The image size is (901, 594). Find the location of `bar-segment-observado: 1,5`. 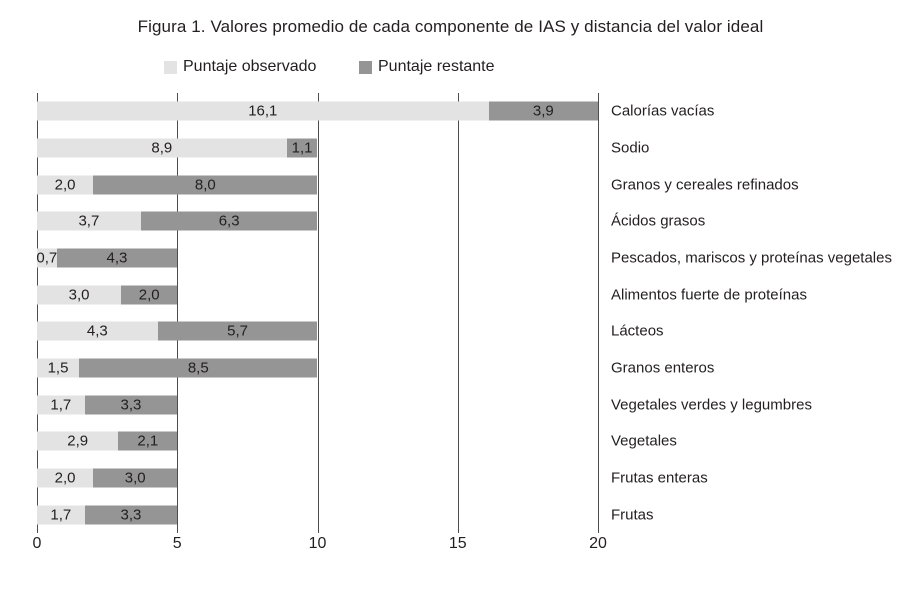

bar-segment-observado: 1,5 is located at coordinates (58, 368).